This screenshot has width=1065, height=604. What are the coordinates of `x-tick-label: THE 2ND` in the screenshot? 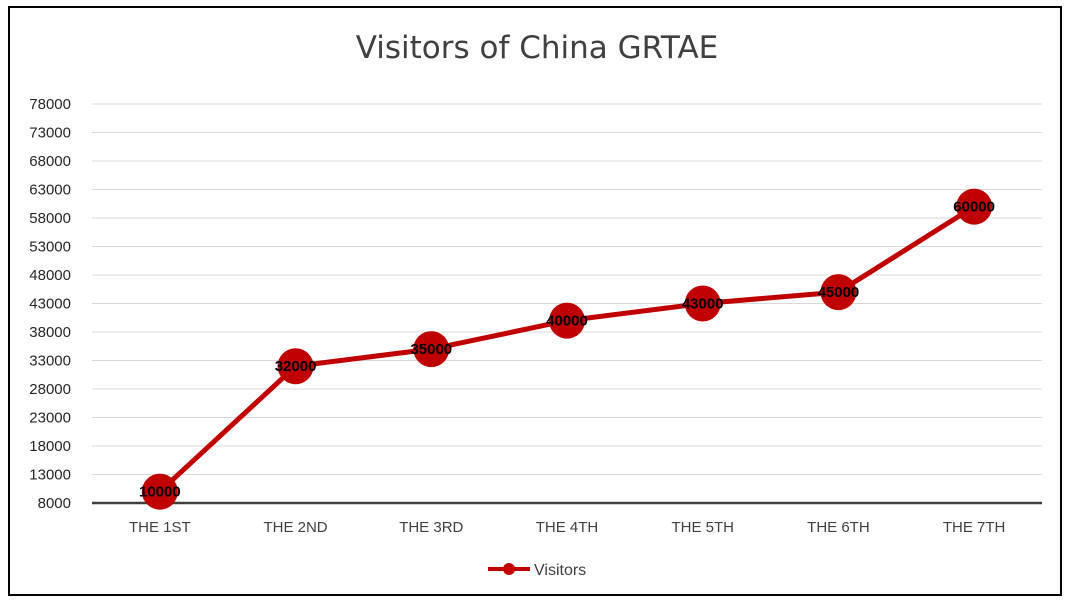 It's located at (295, 527).